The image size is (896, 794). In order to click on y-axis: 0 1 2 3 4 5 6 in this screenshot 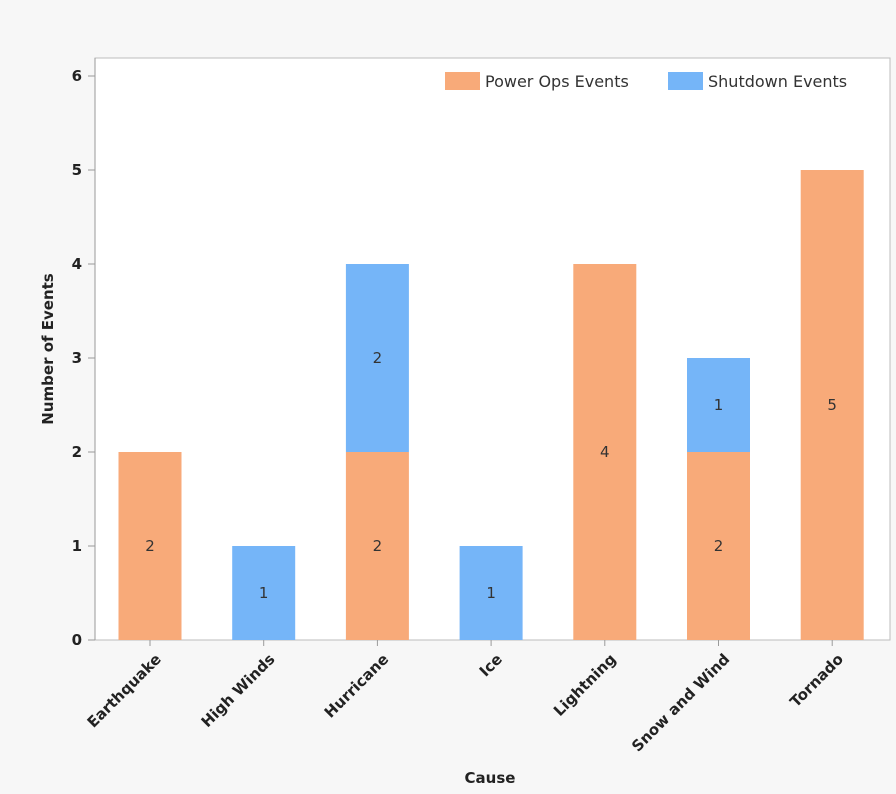, I will do `click(84, 353)`.